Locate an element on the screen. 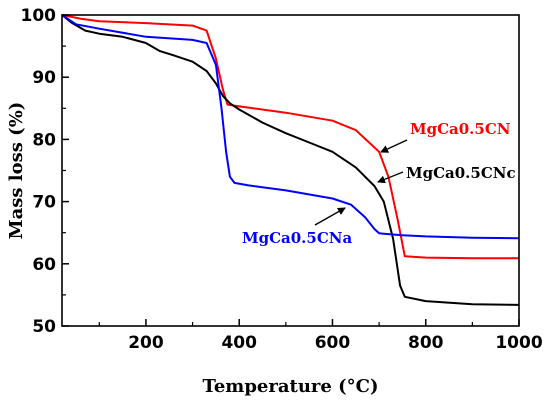  y-tick-label: 80 is located at coordinates (44, 140).